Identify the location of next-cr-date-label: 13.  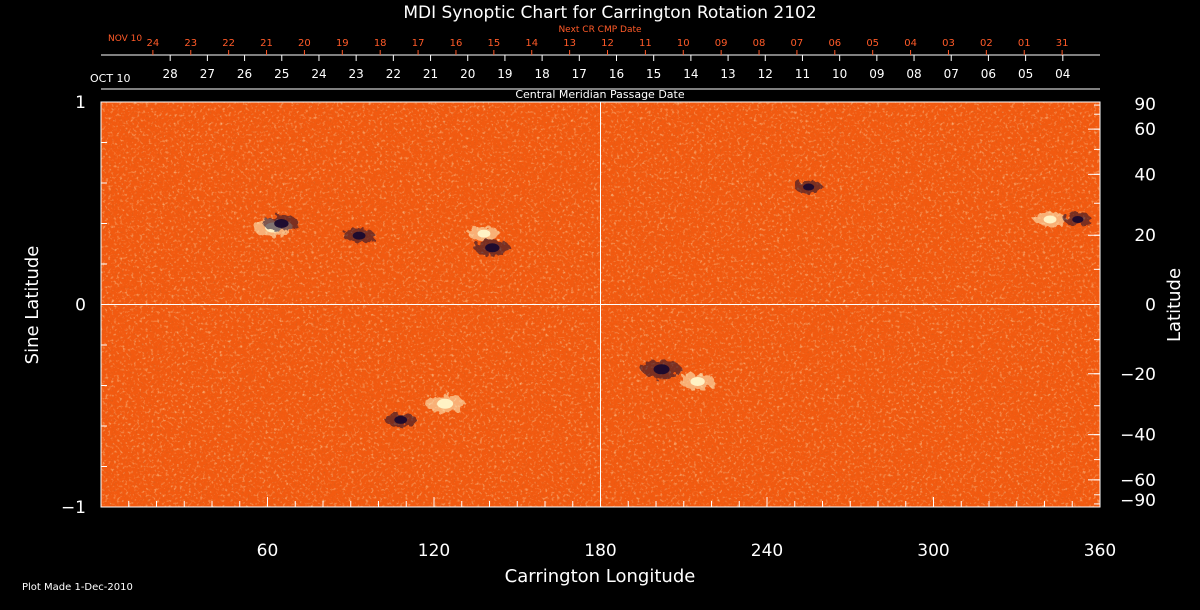
(569, 43).